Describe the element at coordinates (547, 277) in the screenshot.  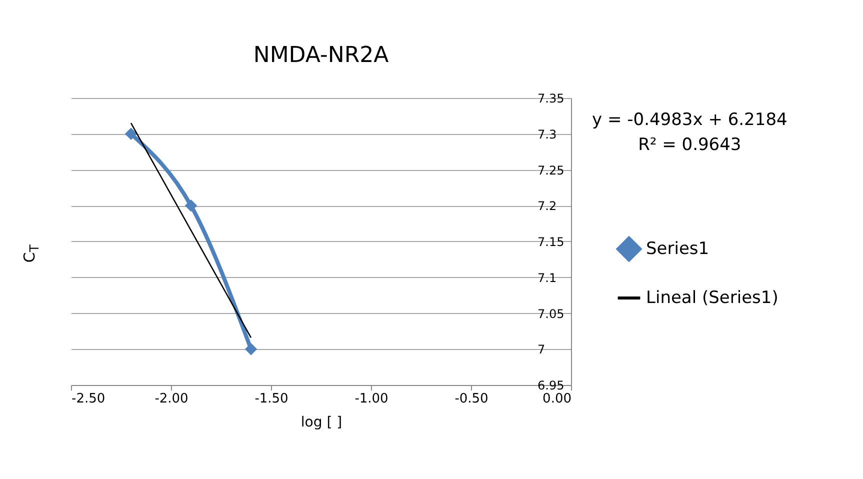
I see `y-tick-label: 7.1` at that location.